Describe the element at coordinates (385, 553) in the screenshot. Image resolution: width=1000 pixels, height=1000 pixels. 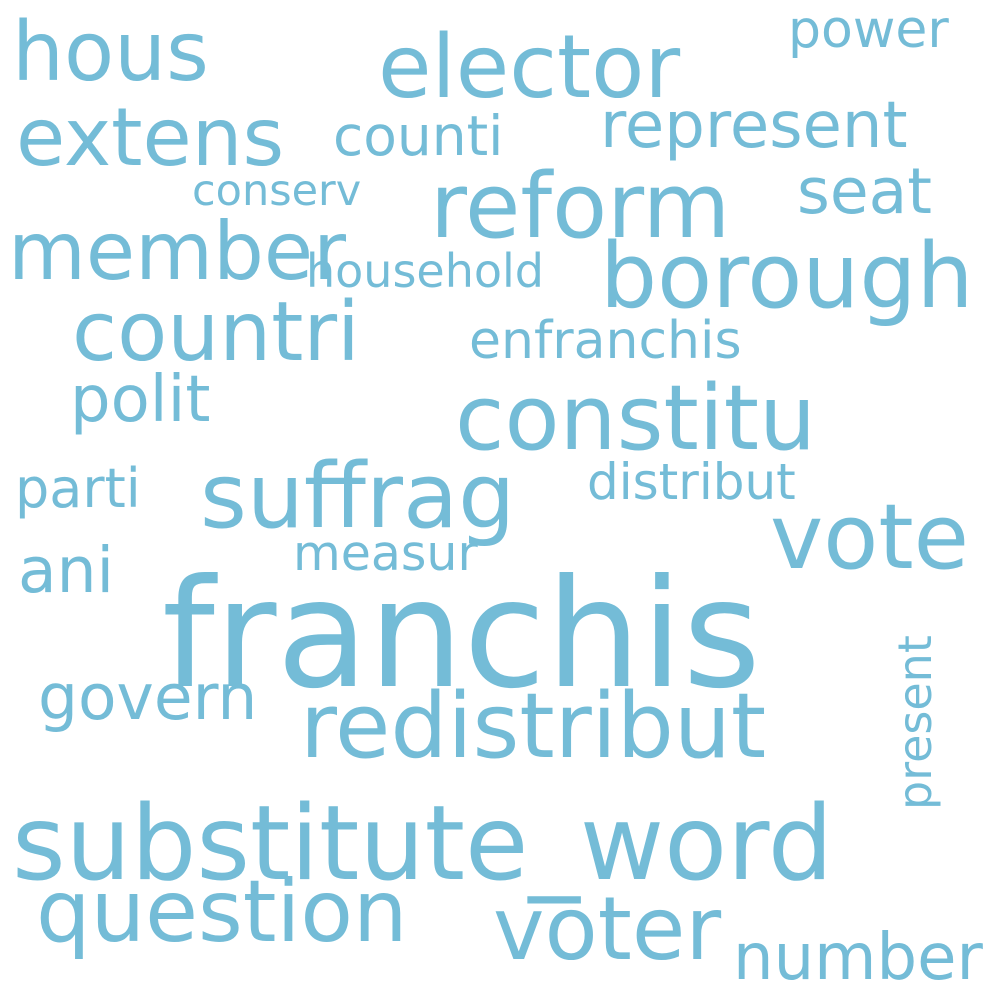
I see `word-measur: measur` at that location.